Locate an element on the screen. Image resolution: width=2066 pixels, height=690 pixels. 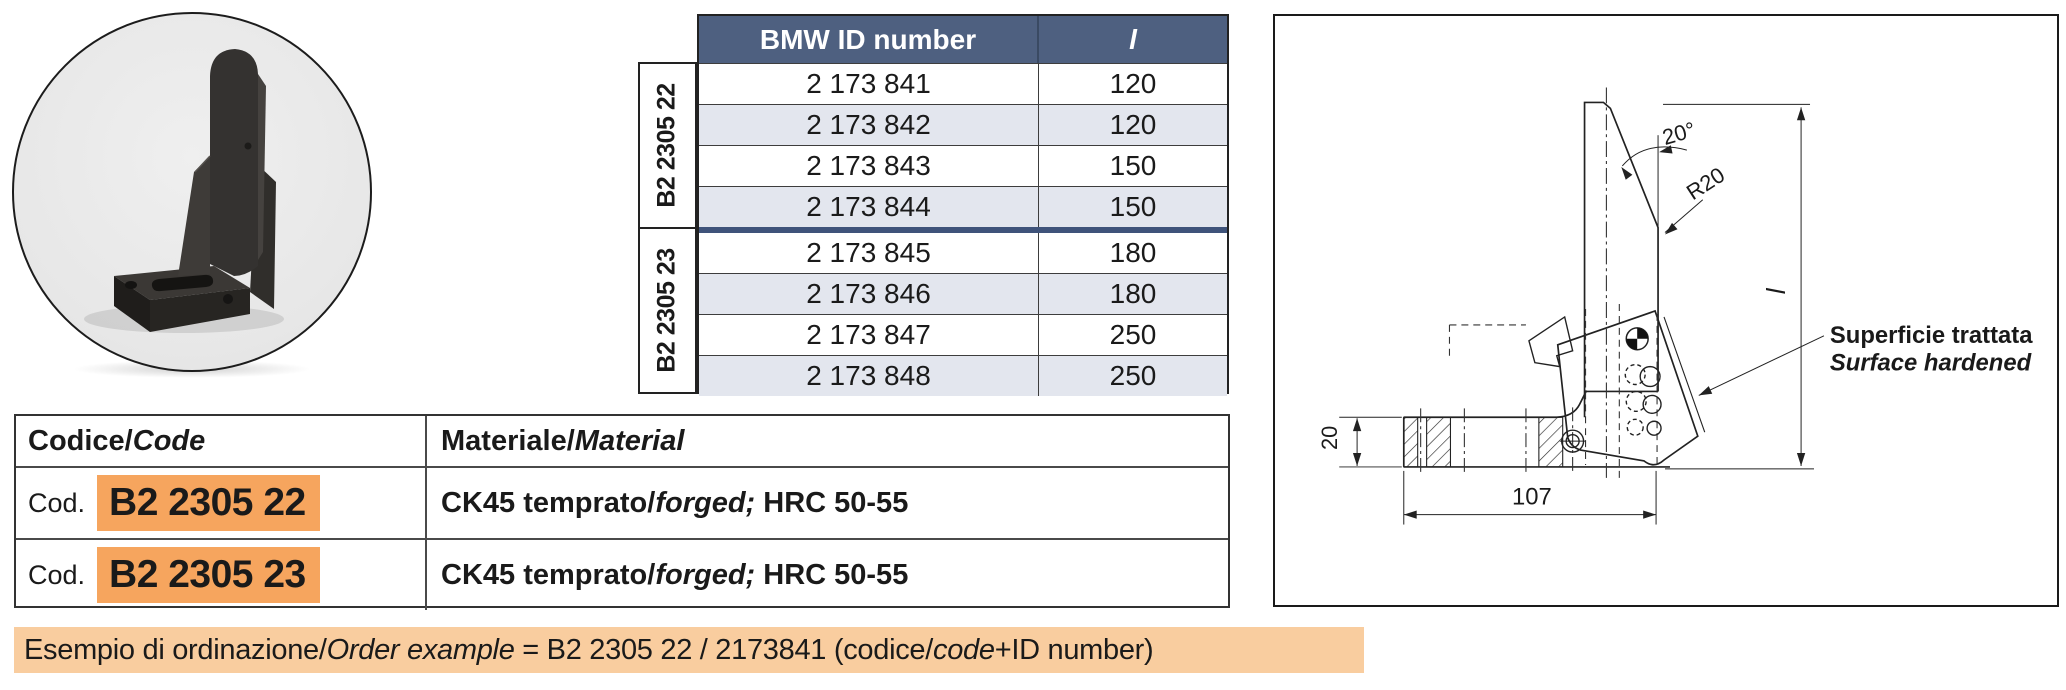
order-example-text: = B2 2305 22 / 2173841 (codice/ is located at coordinates (724, 649).